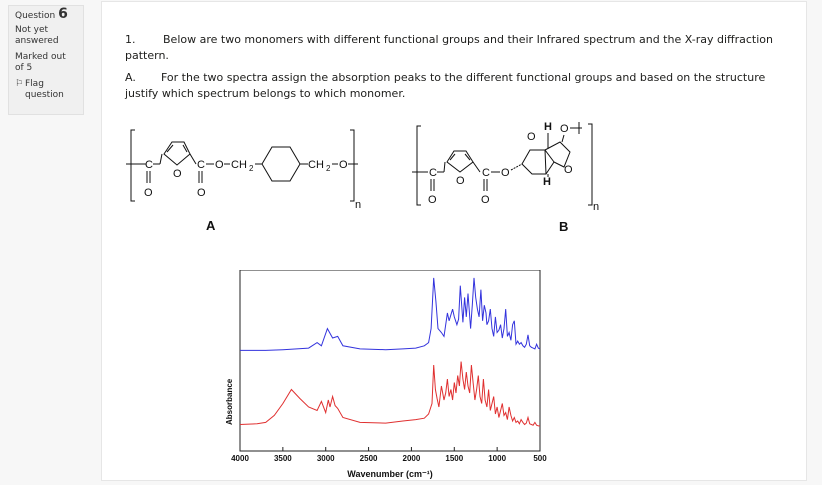 Image resolution: width=822 pixels, height=485 pixels. Describe the element at coordinates (485, 200) in the screenshot. I see `struct-b-carbonyl-o-mid: O` at that location.